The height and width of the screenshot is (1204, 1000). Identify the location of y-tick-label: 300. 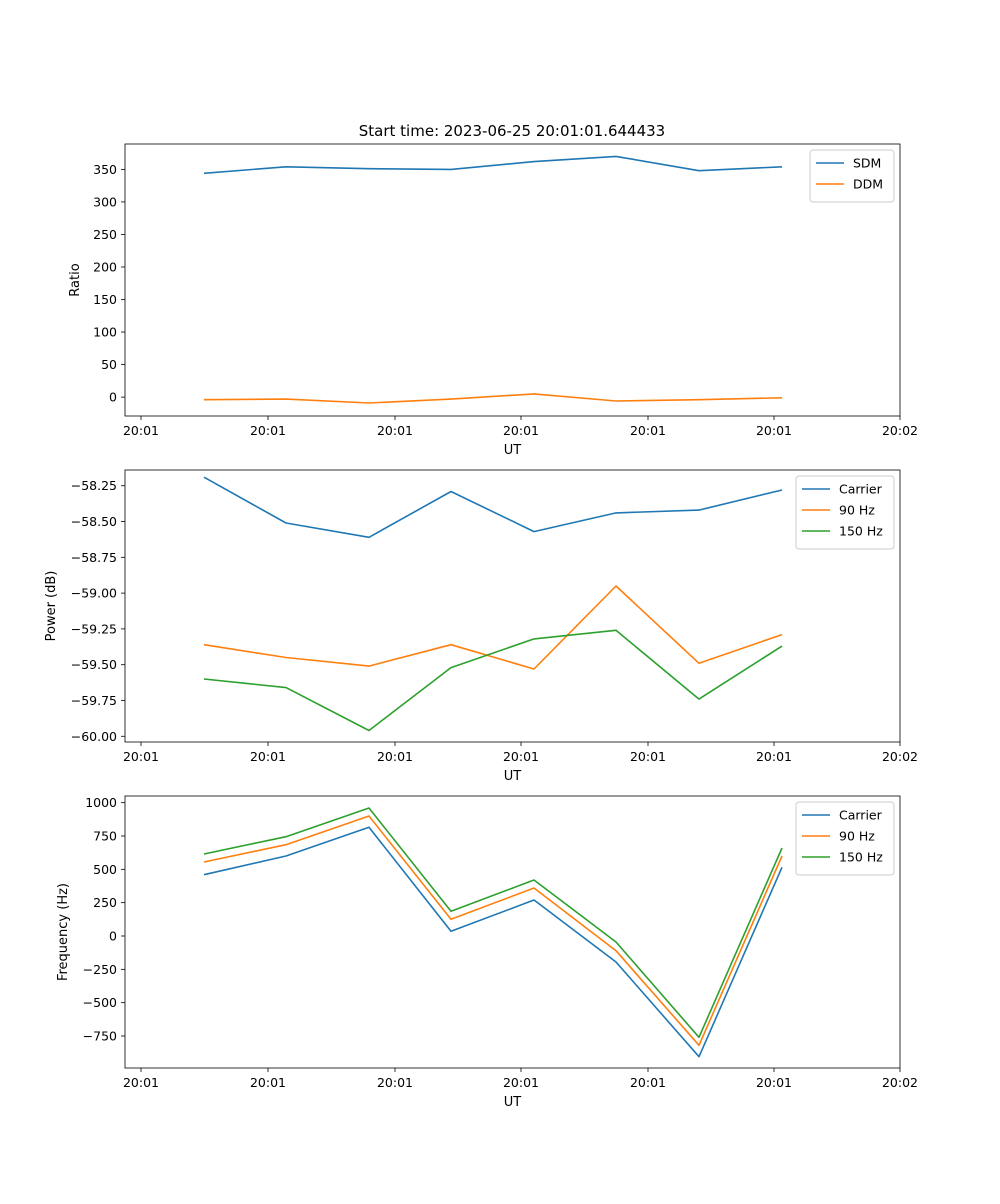
(105, 201).